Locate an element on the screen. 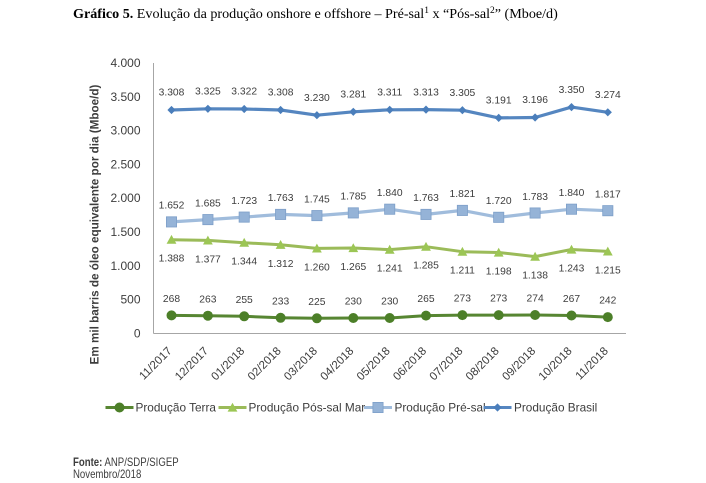 The width and height of the screenshot is (706, 483). svg-text: 1.785 is located at coordinates (353, 197).